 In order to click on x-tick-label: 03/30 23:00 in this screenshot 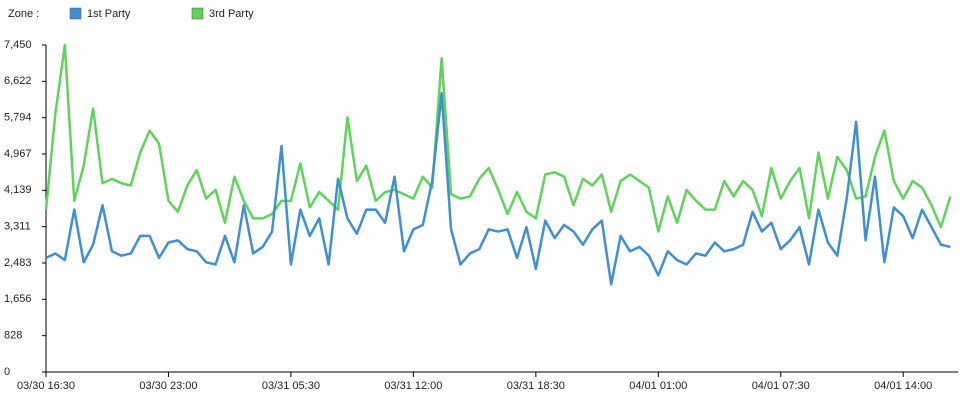, I will do `click(168, 386)`.